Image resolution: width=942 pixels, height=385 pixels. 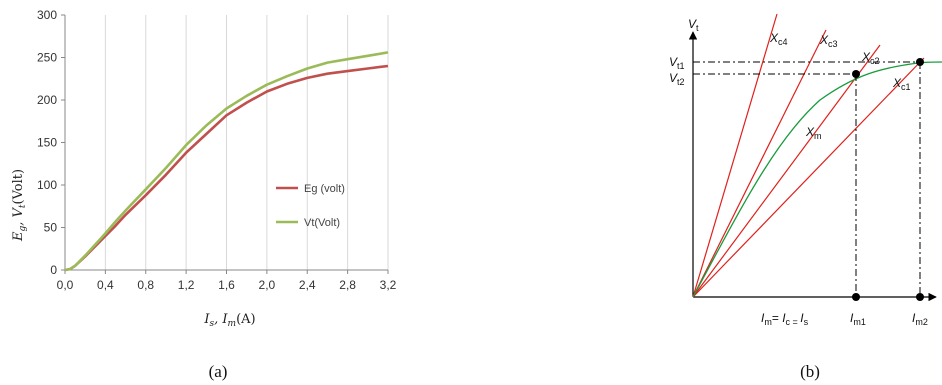 I want to click on legend-label: Eg (volt), so click(x=324, y=189).